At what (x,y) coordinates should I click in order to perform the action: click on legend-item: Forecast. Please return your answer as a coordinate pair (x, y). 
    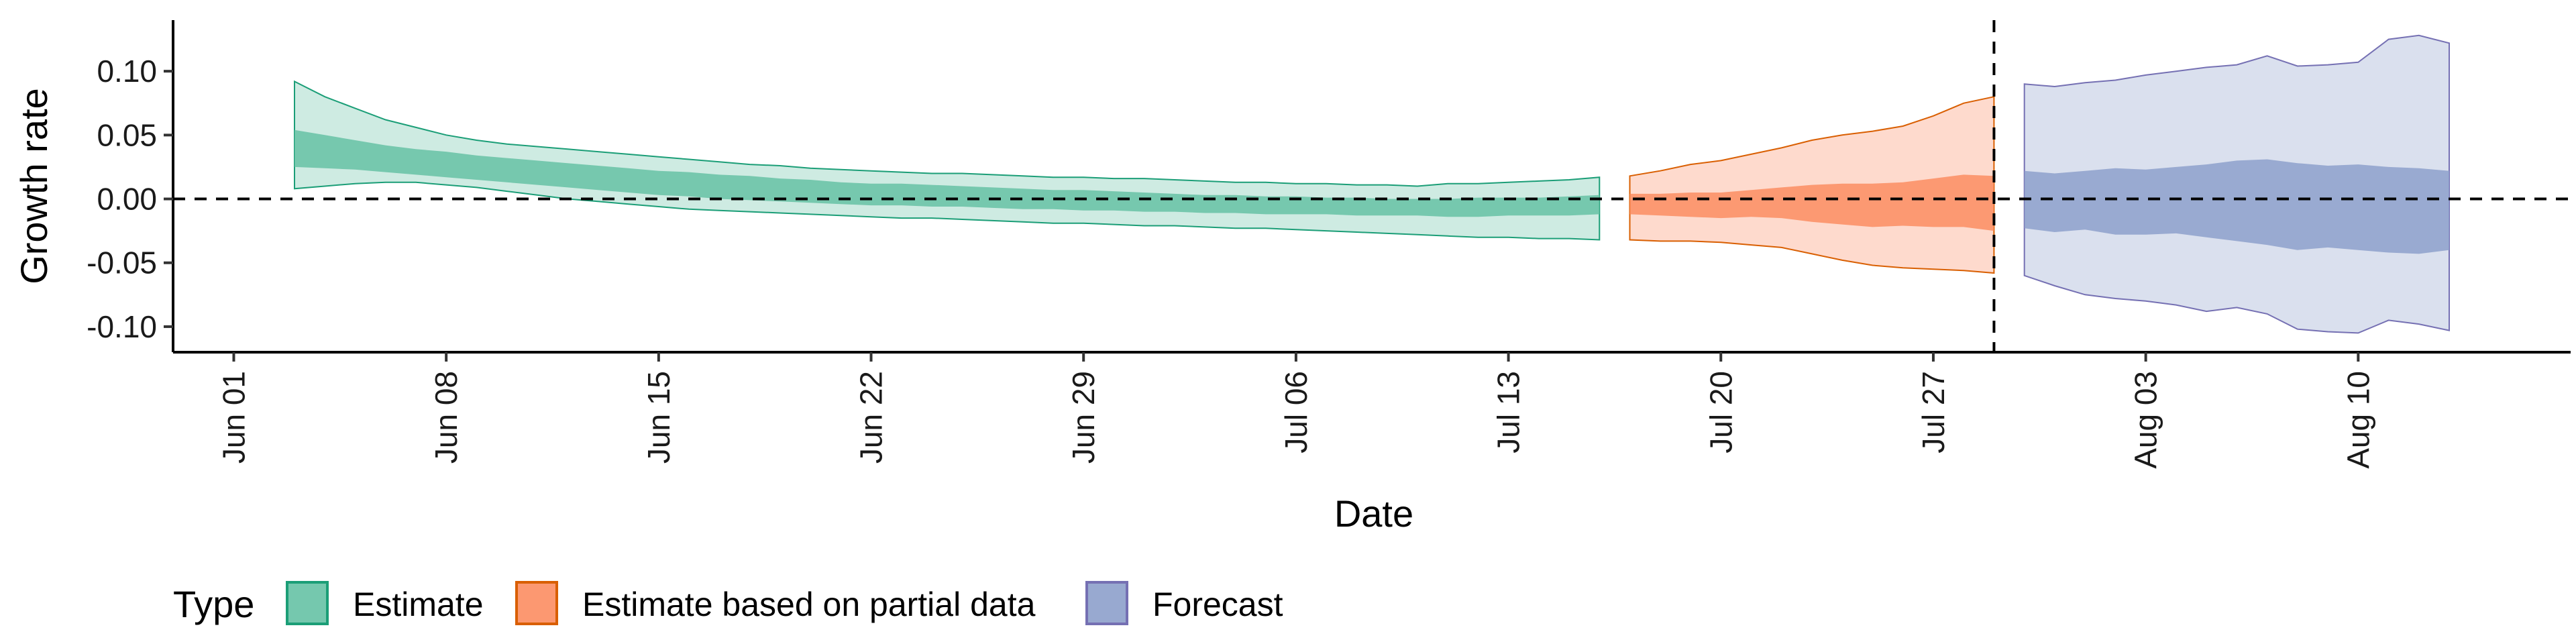
    Looking at the image, I should click on (1184, 603).